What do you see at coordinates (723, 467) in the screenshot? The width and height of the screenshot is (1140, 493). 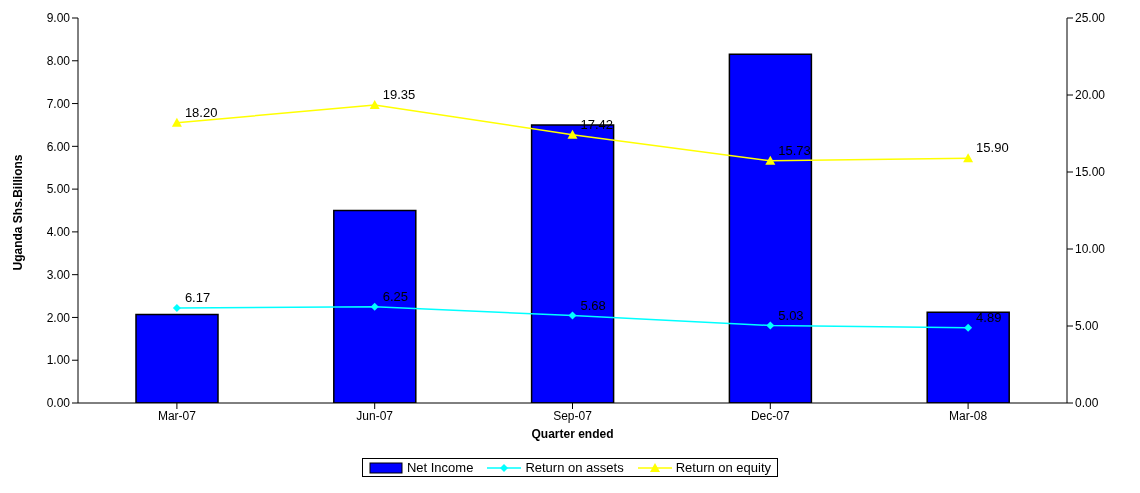 I see `legend-label: Return on equity` at bounding box center [723, 467].